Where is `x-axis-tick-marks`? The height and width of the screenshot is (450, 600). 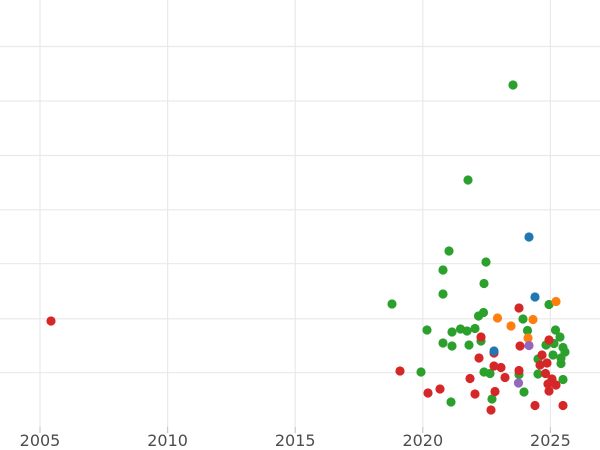
x-axis-tick-marks is located at coordinates (295, 430).